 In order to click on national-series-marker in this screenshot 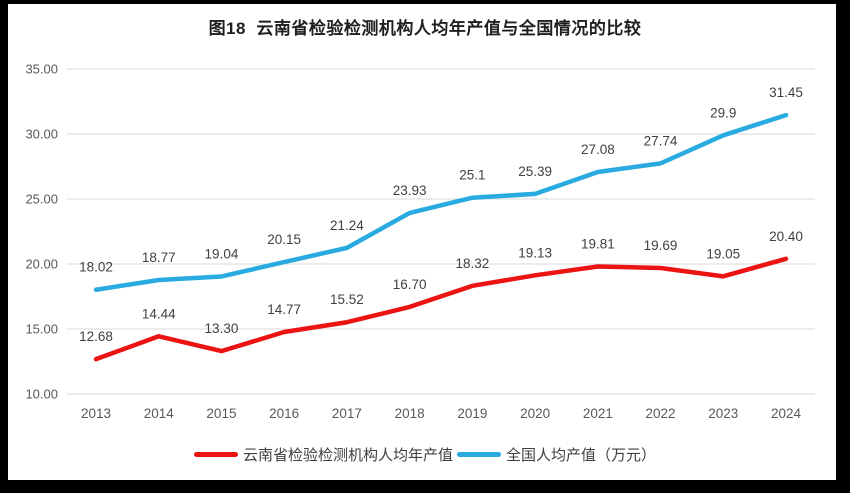, I will do `click(479, 454)`.